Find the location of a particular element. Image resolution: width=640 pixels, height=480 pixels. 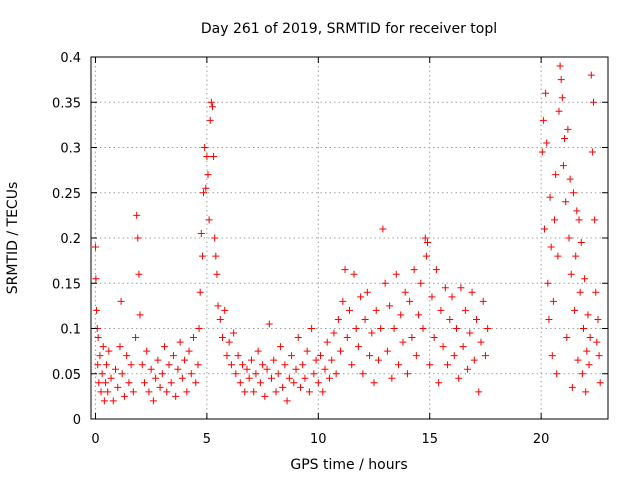

y-tick-label: 0.25 is located at coordinates (66, 194).